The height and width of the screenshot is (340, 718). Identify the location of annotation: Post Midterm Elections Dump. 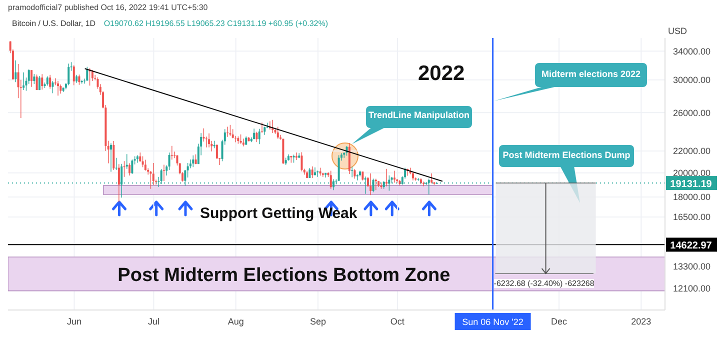
(567, 155).